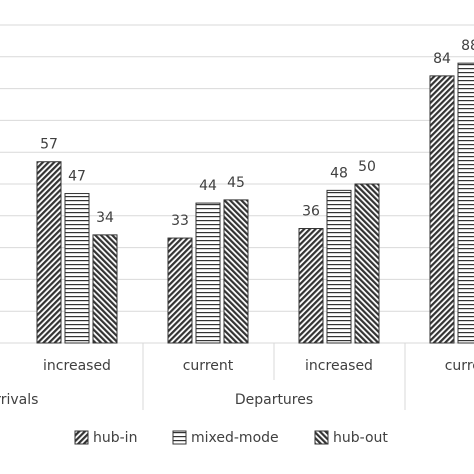 The image size is (474, 474). I want to click on value-label: 47, so click(77, 177).